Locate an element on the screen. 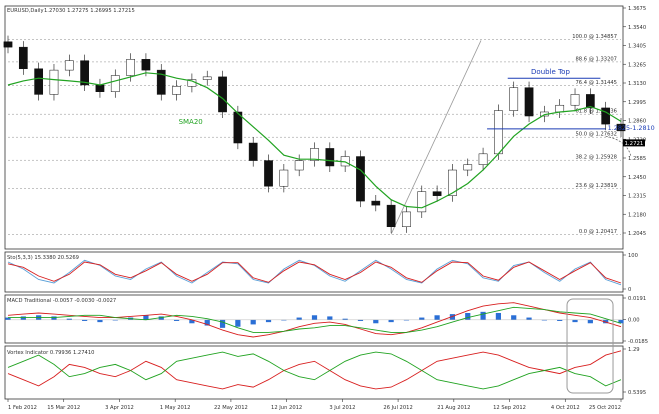 This screenshot has height=414, width=659. sto-title: Sto(5,3,3) 15.3380 20.5269 is located at coordinates (43, 258).